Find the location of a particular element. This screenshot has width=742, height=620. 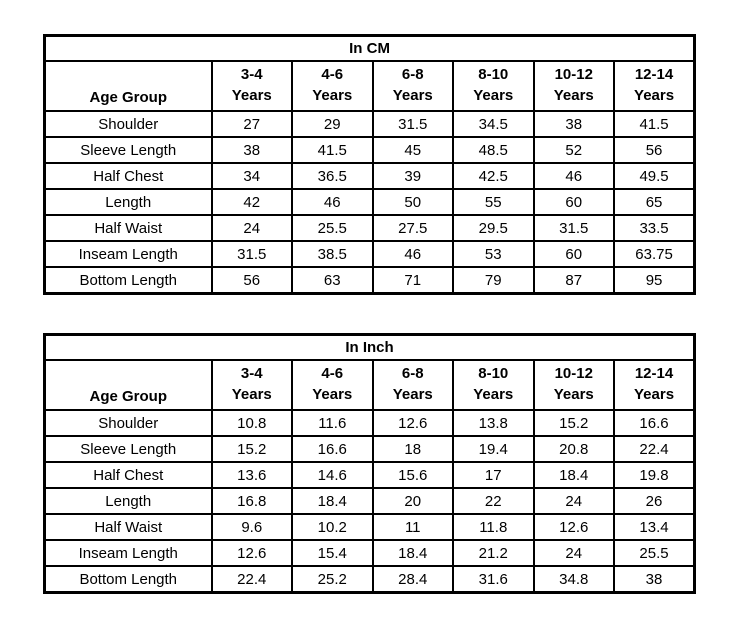

header-line: 4-6 is located at coordinates (332, 373).